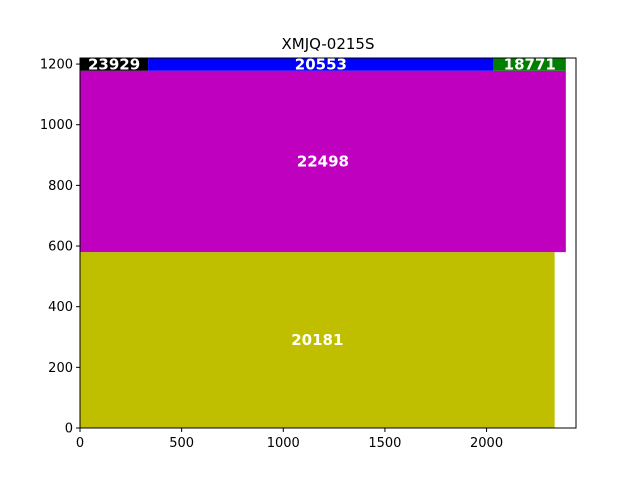 This screenshot has width=640, height=480. What do you see at coordinates (328, 44) in the screenshot?
I see `chart-title: XMJQ-0215S` at bounding box center [328, 44].